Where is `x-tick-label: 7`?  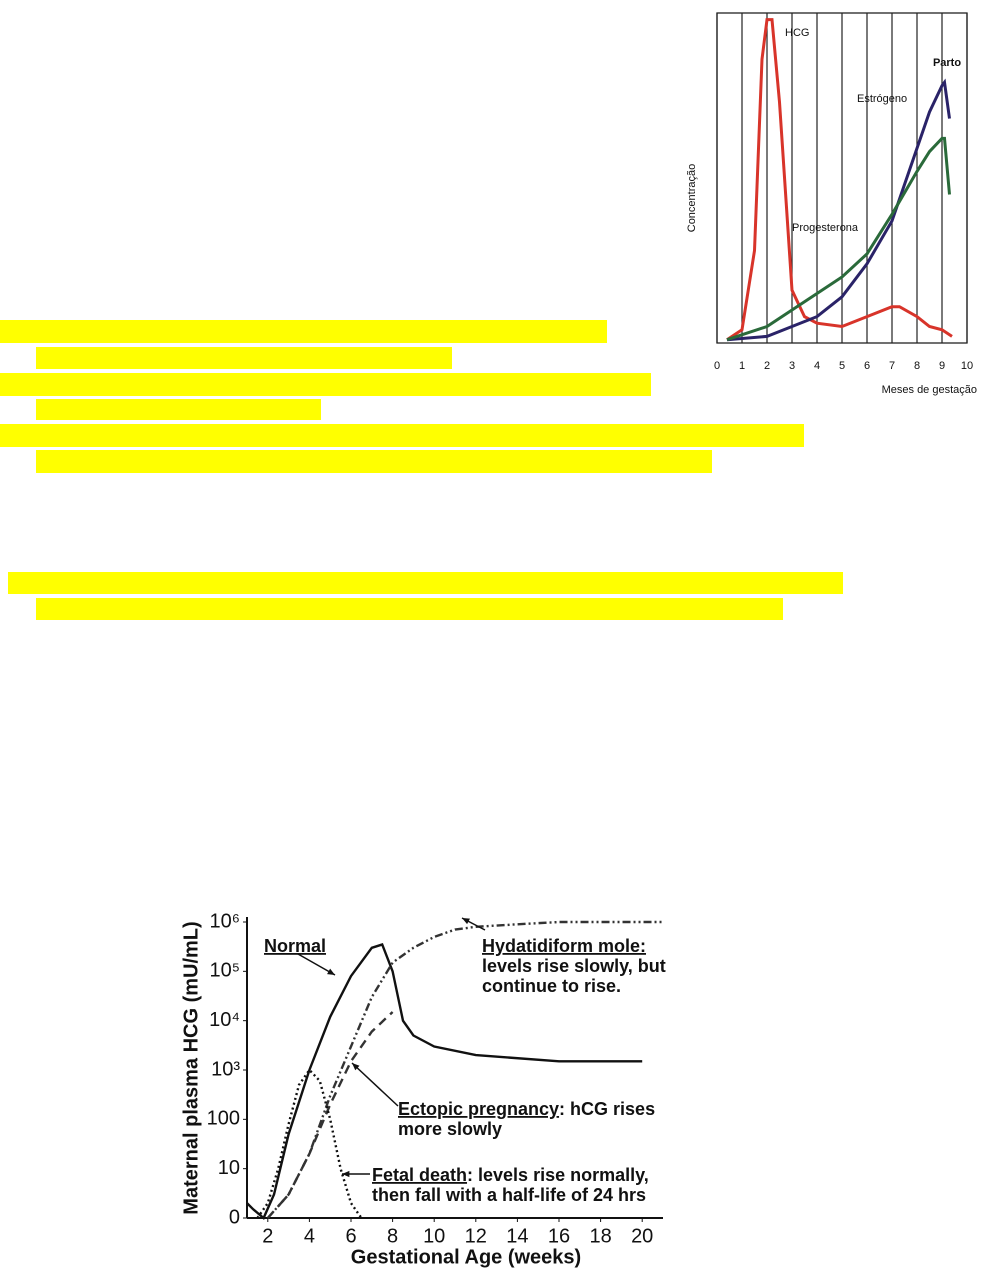
x-tick-label: 7 is located at coordinates (892, 366).